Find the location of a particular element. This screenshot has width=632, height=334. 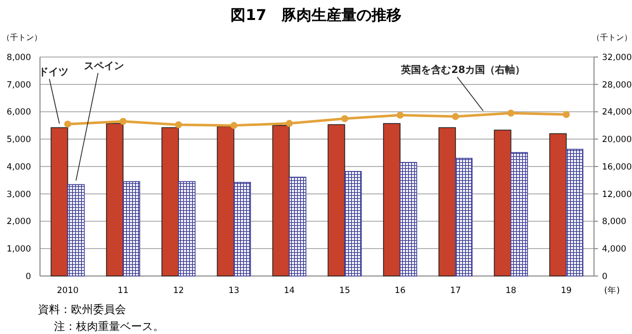

text: 英国を含む28カ国（右軸） is located at coordinates (463, 70).